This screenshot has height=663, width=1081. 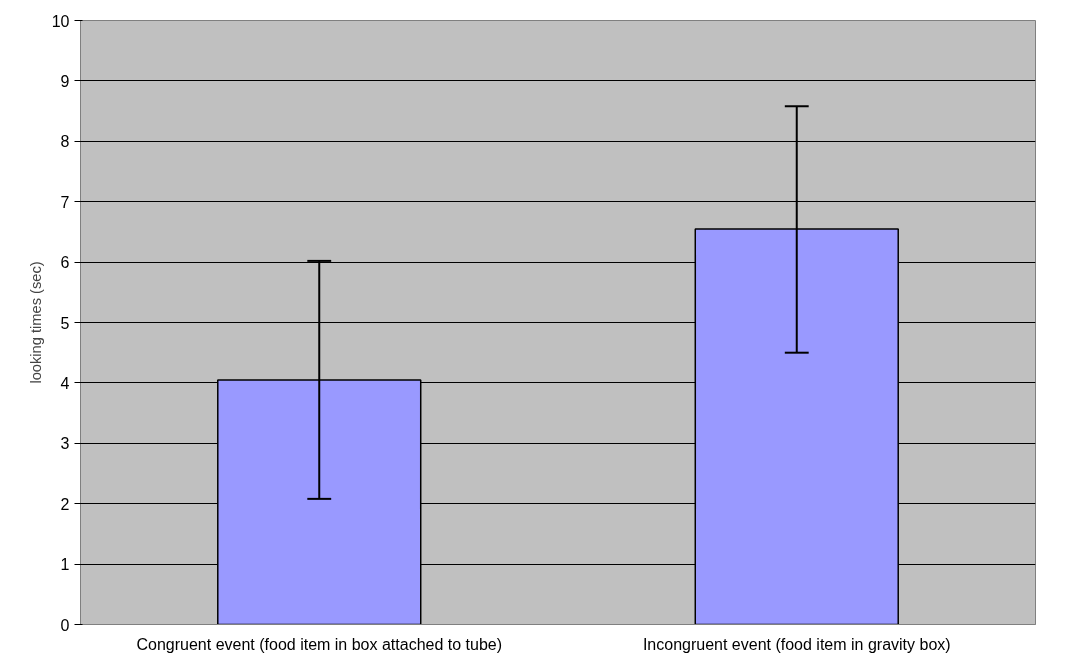 What do you see at coordinates (319, 644) in the screenshot?
I see `x-tick-label: Congruent event (food item in box attached to tube)` at bounding box center [319, 644].